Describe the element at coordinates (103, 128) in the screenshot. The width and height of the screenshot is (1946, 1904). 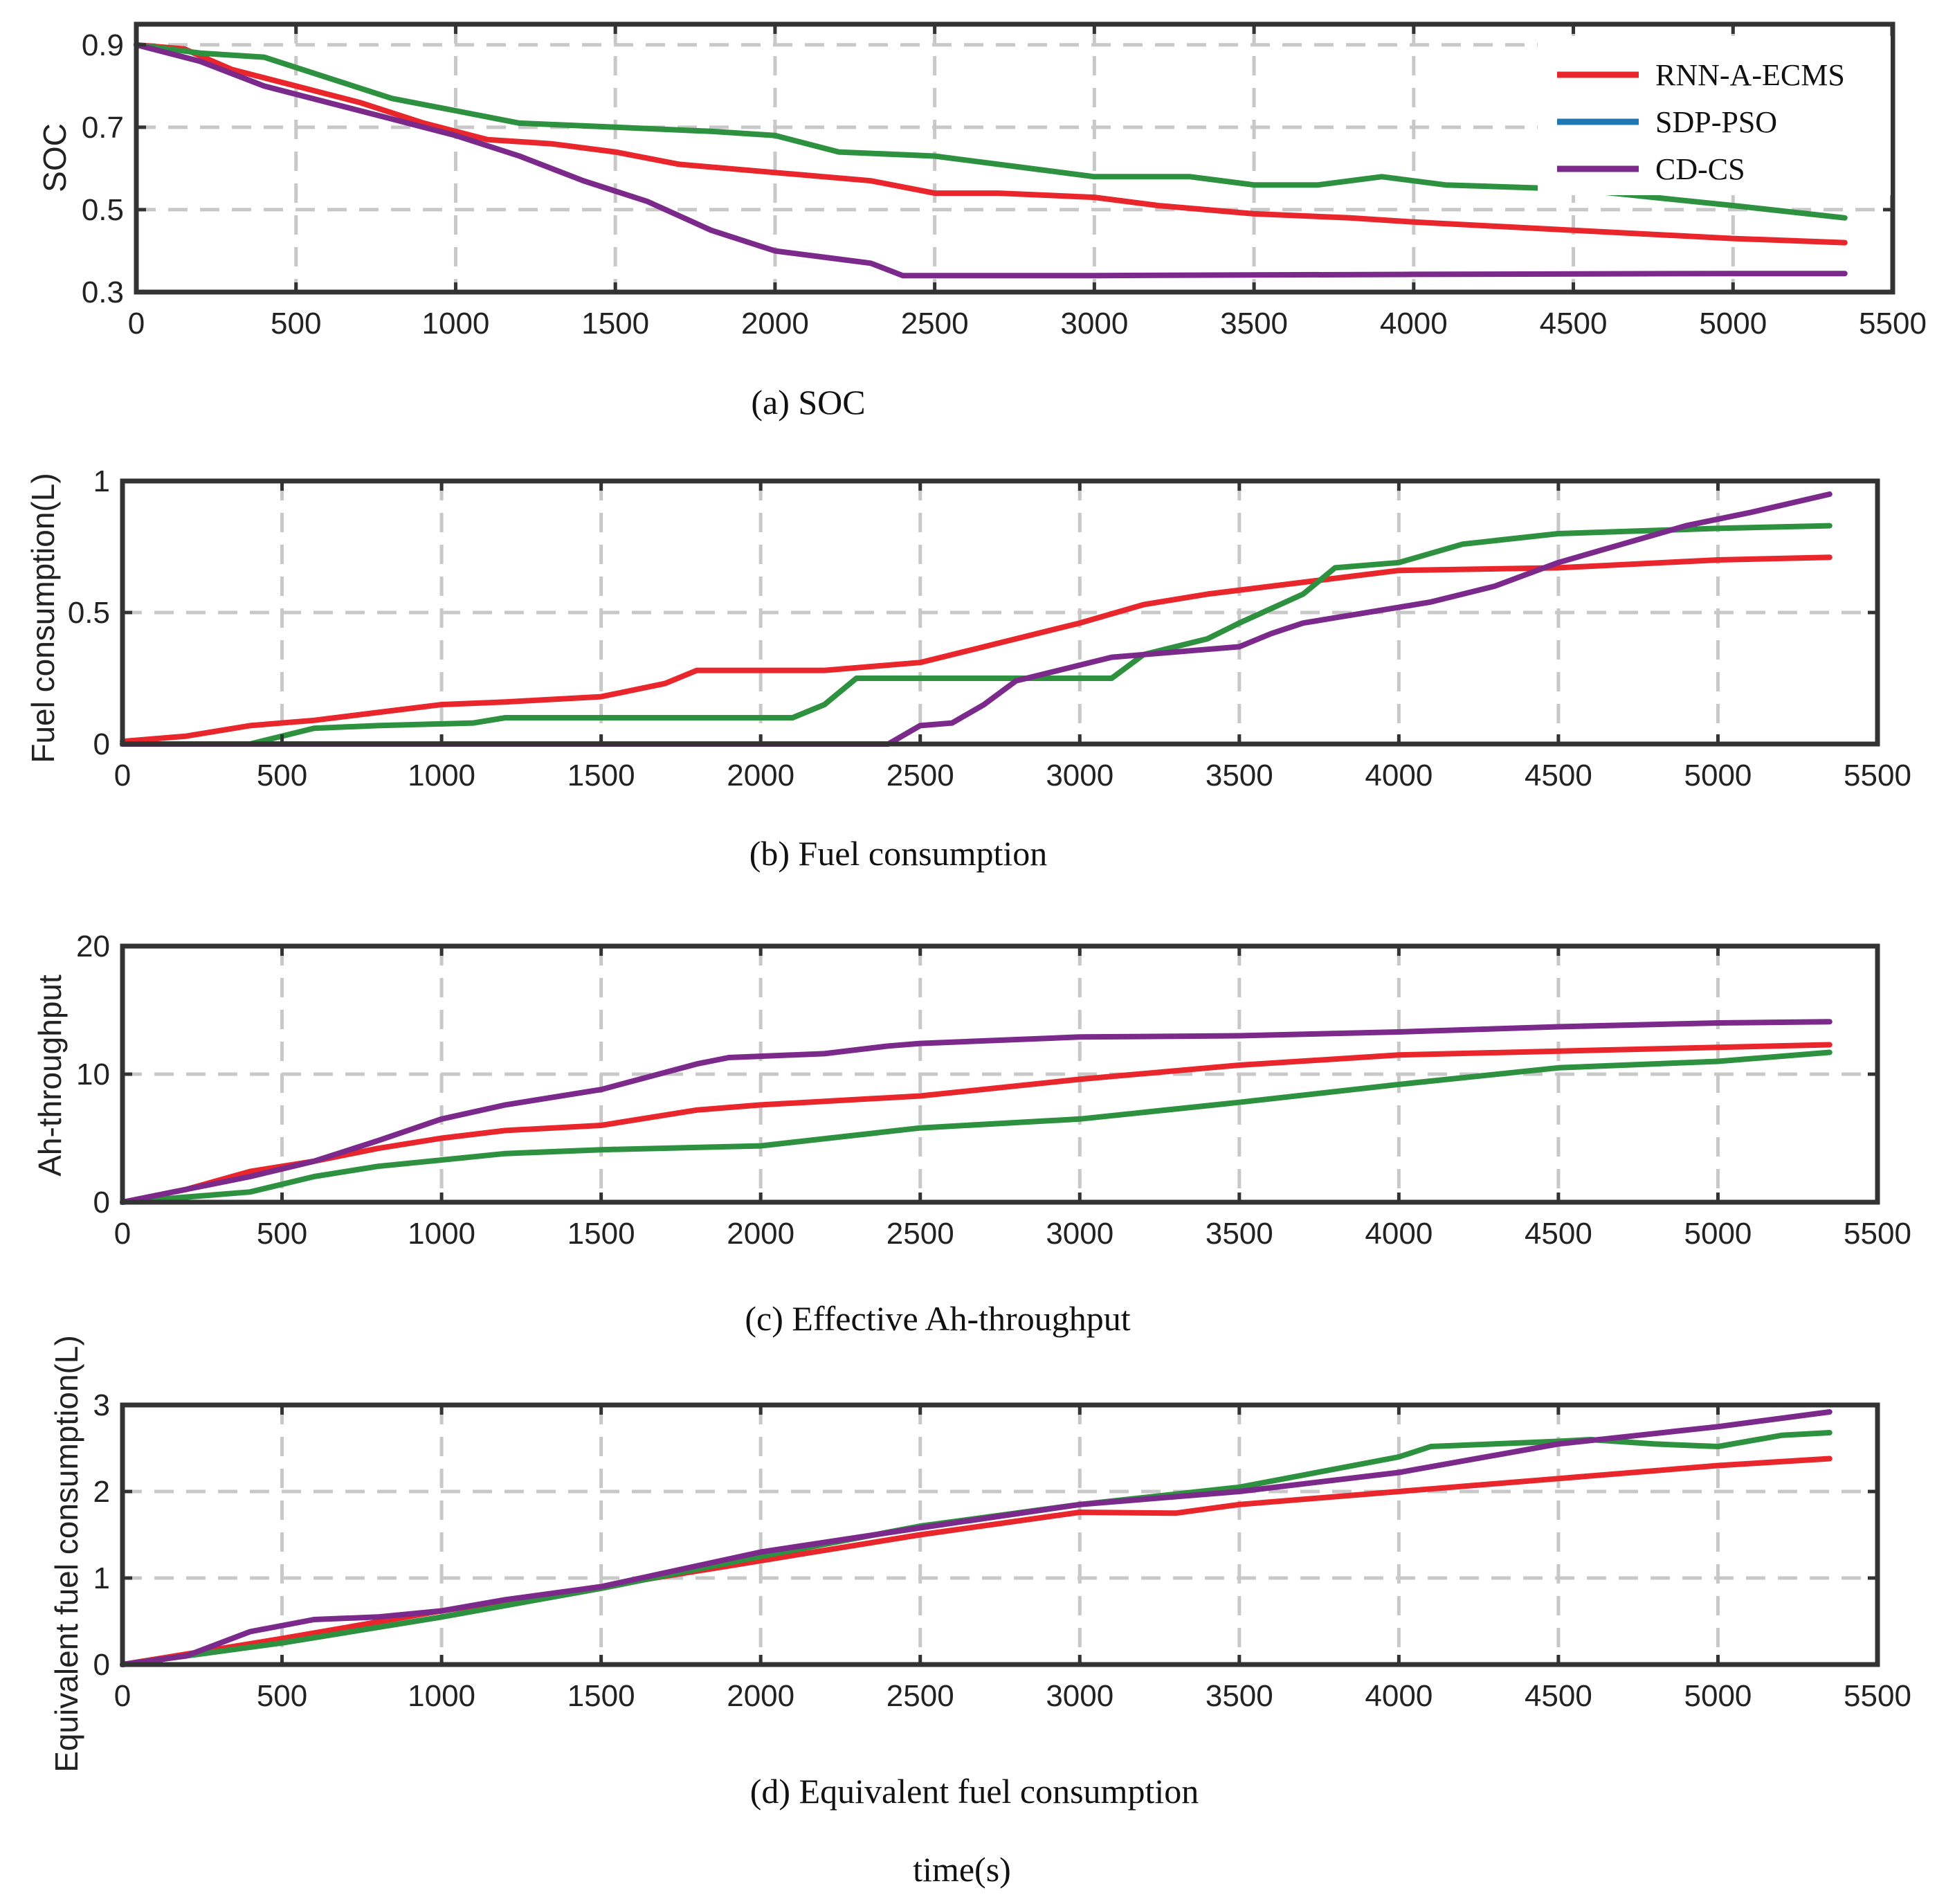
I see `soc-ytick-label: 0.7` at that location.